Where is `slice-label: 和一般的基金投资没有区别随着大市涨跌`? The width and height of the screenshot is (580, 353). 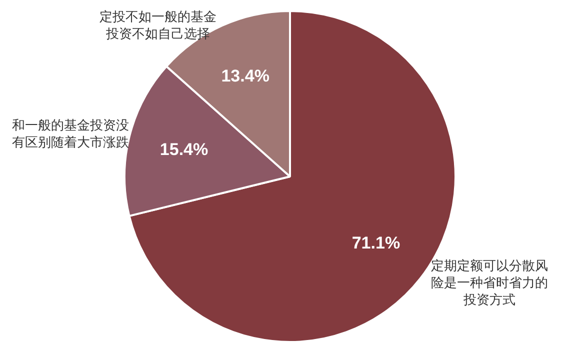
slice-label: 和一般的基金投资没有区别随着大市涨跌 is located at coordinates (70, 134).